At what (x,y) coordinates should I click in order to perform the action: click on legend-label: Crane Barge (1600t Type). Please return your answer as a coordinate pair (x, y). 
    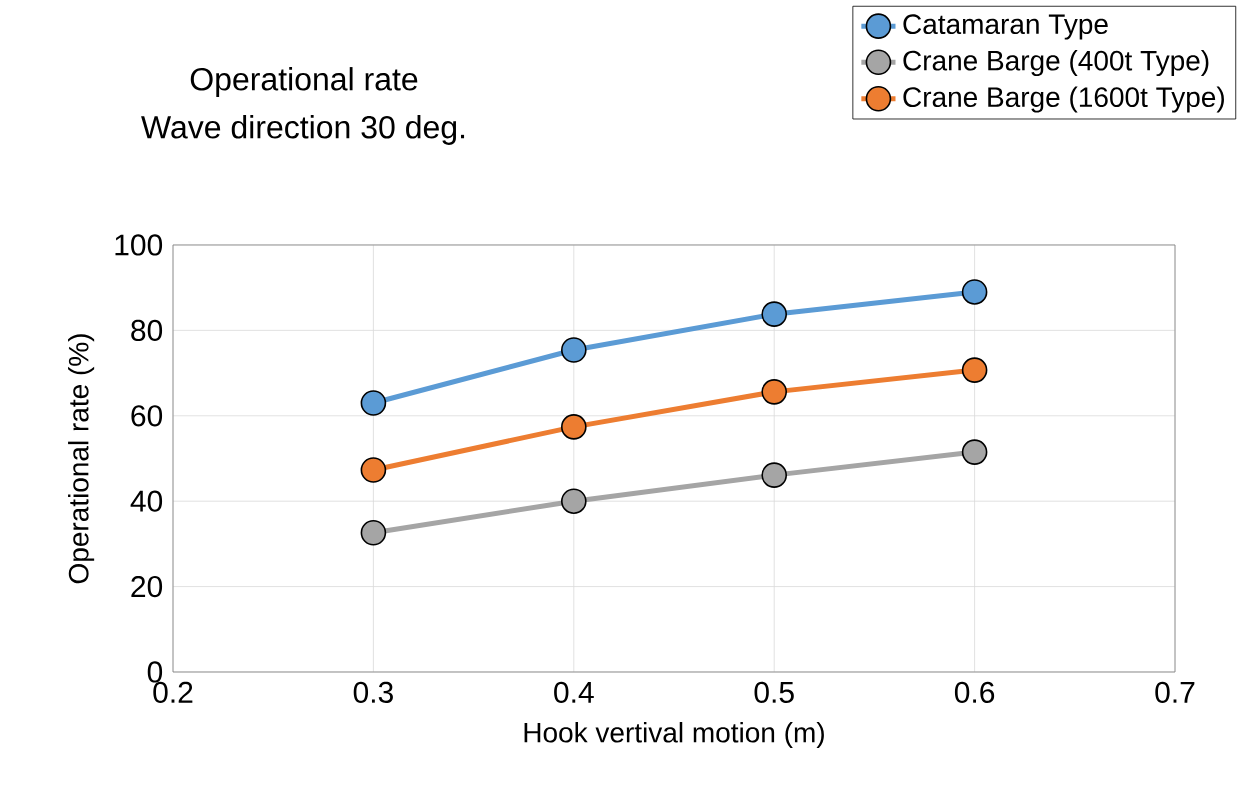
    Looking at the image, I should click on (1063, 99).